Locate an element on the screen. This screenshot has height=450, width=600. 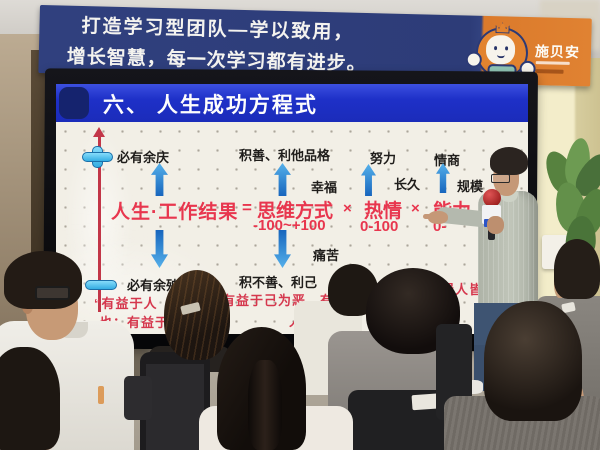
axis-arrow-icon is located at coordinates (99, 132).